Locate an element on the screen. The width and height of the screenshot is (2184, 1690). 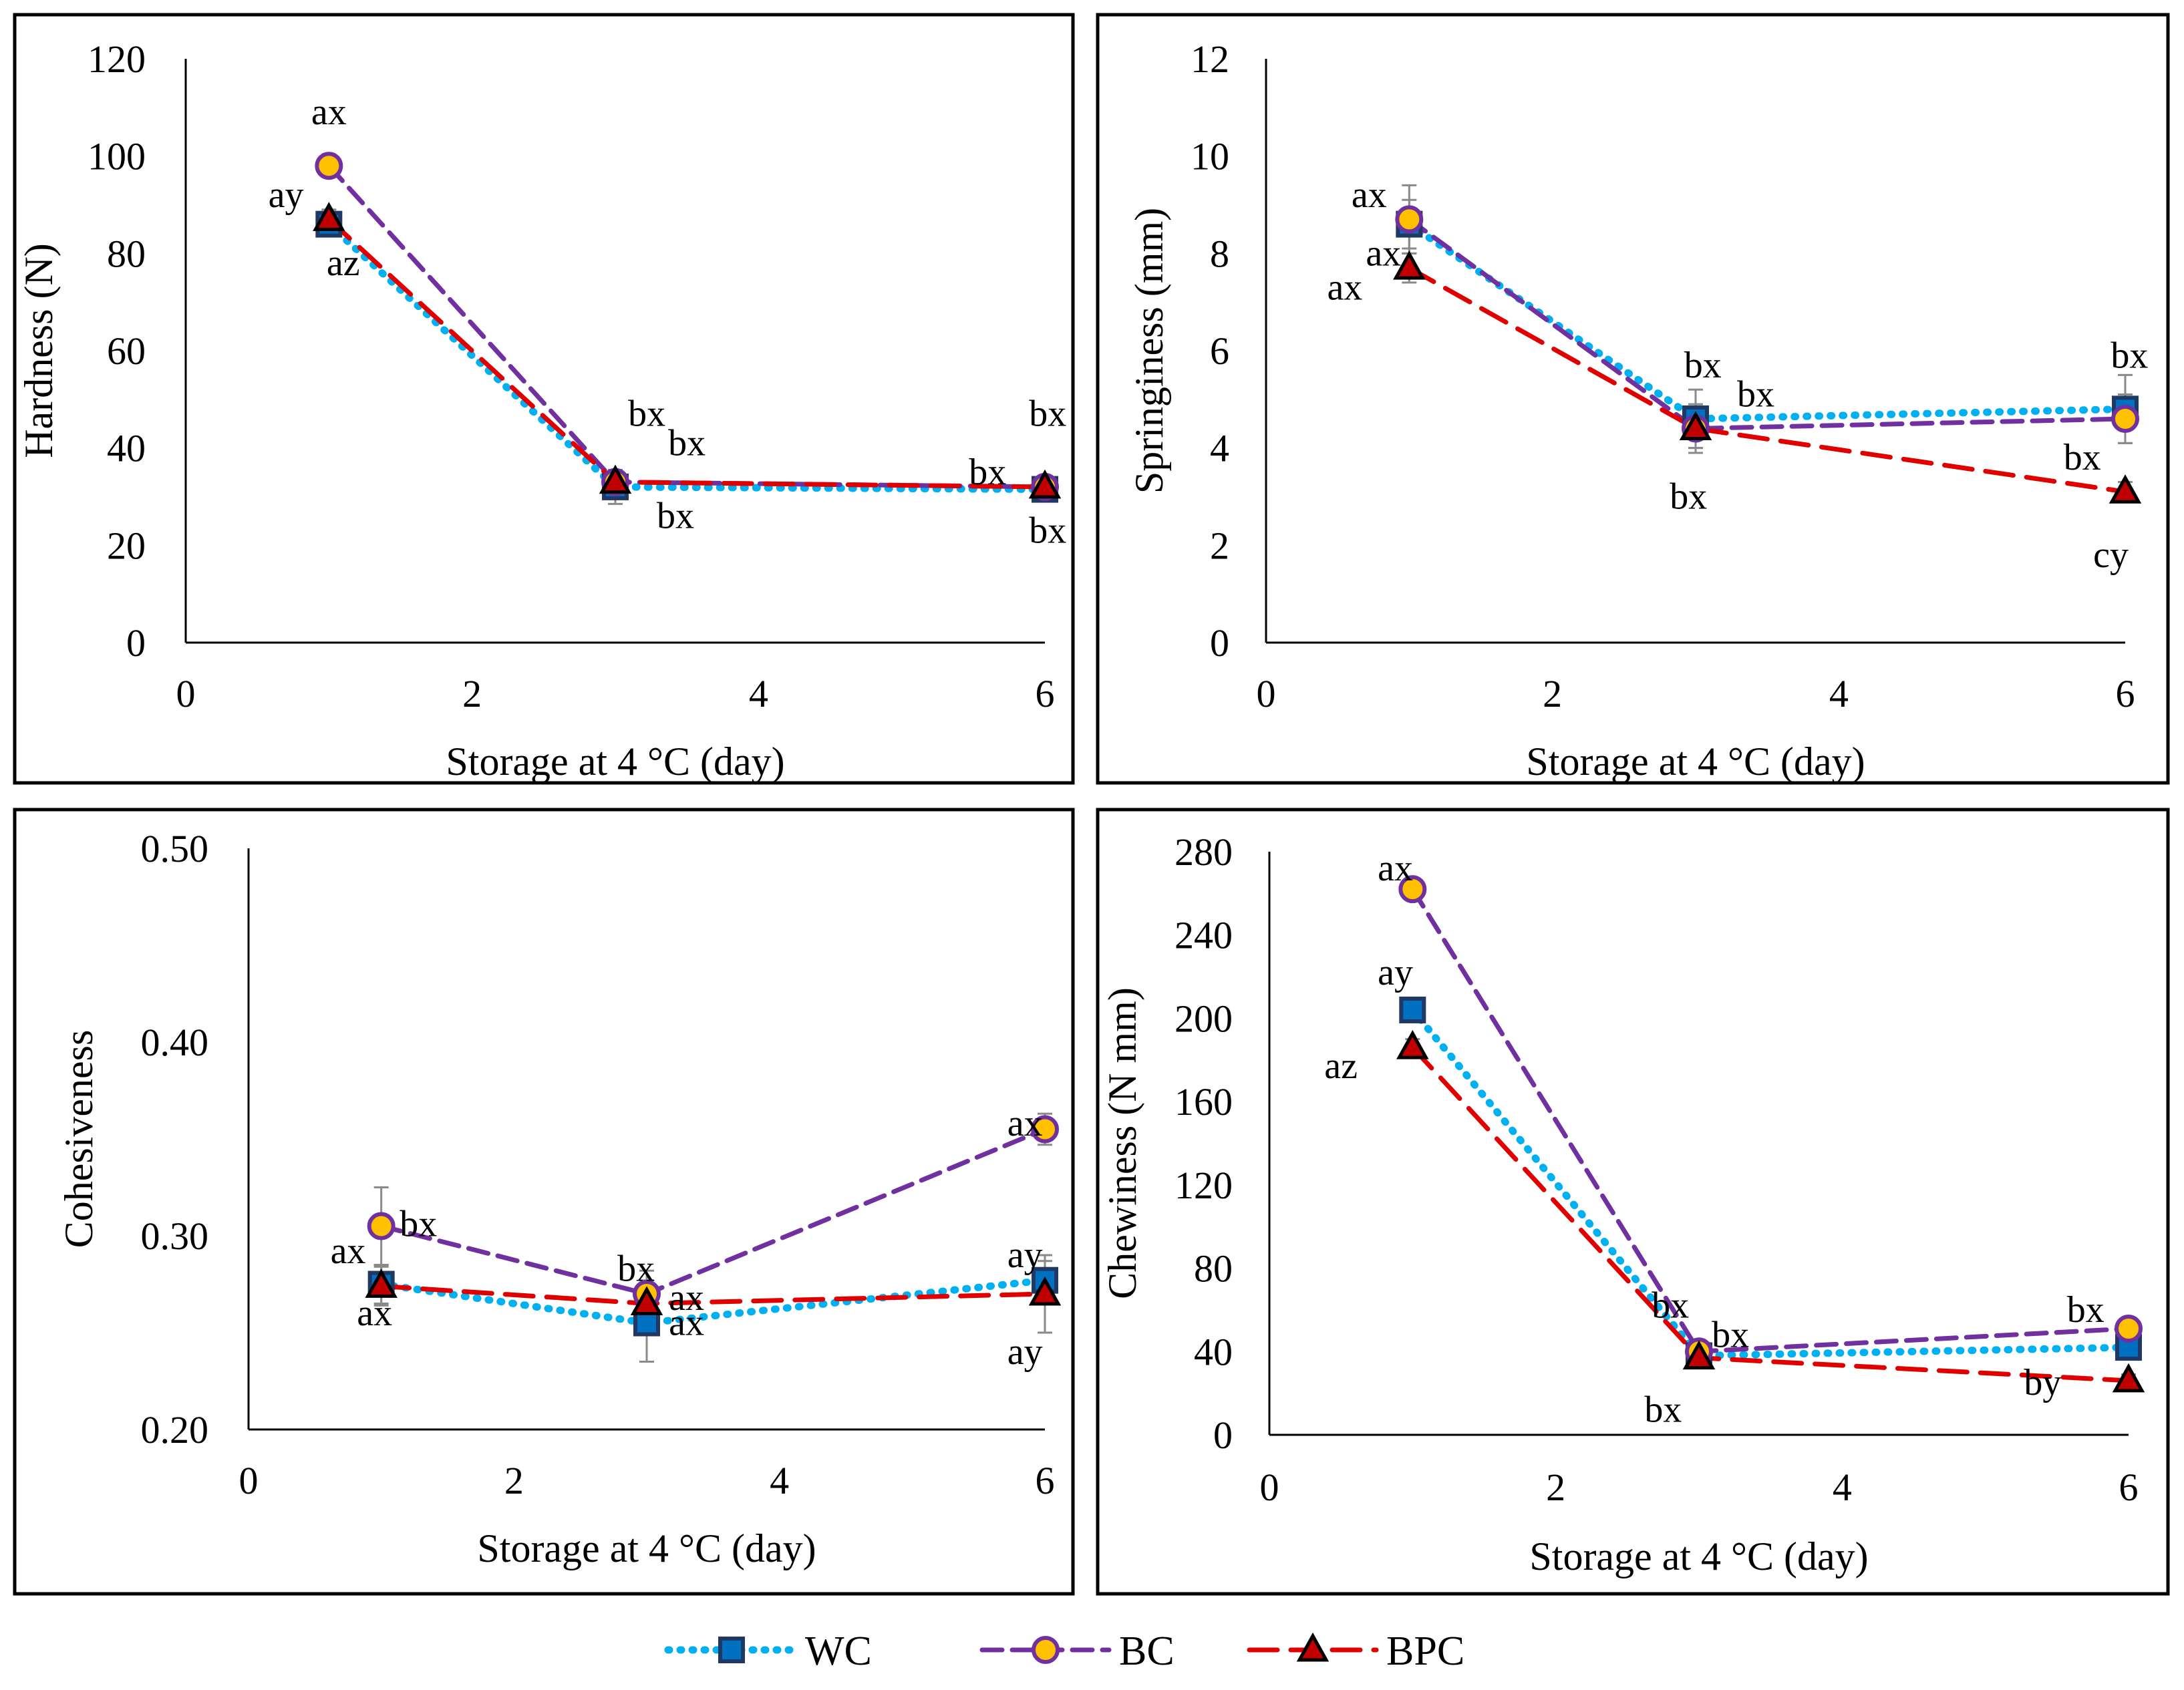
y-tick-label: 100 is located at coordinates (117, 157).